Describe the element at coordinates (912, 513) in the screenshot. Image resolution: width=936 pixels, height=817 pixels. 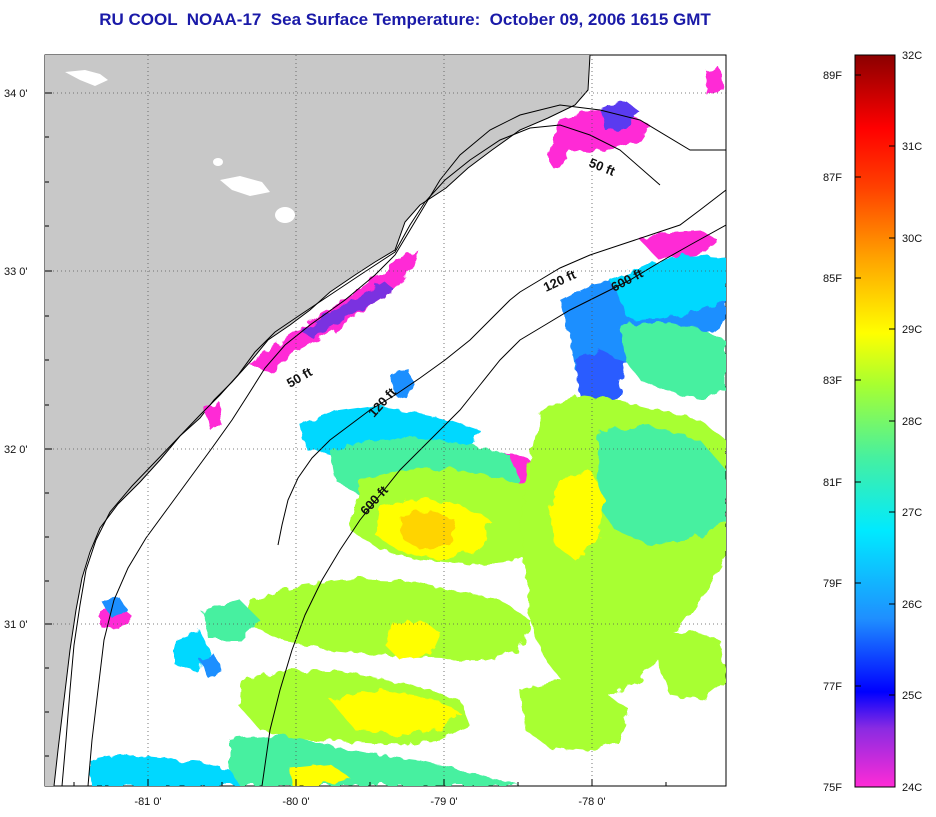
I see `colorbar-label-27c: 27C` at that location.